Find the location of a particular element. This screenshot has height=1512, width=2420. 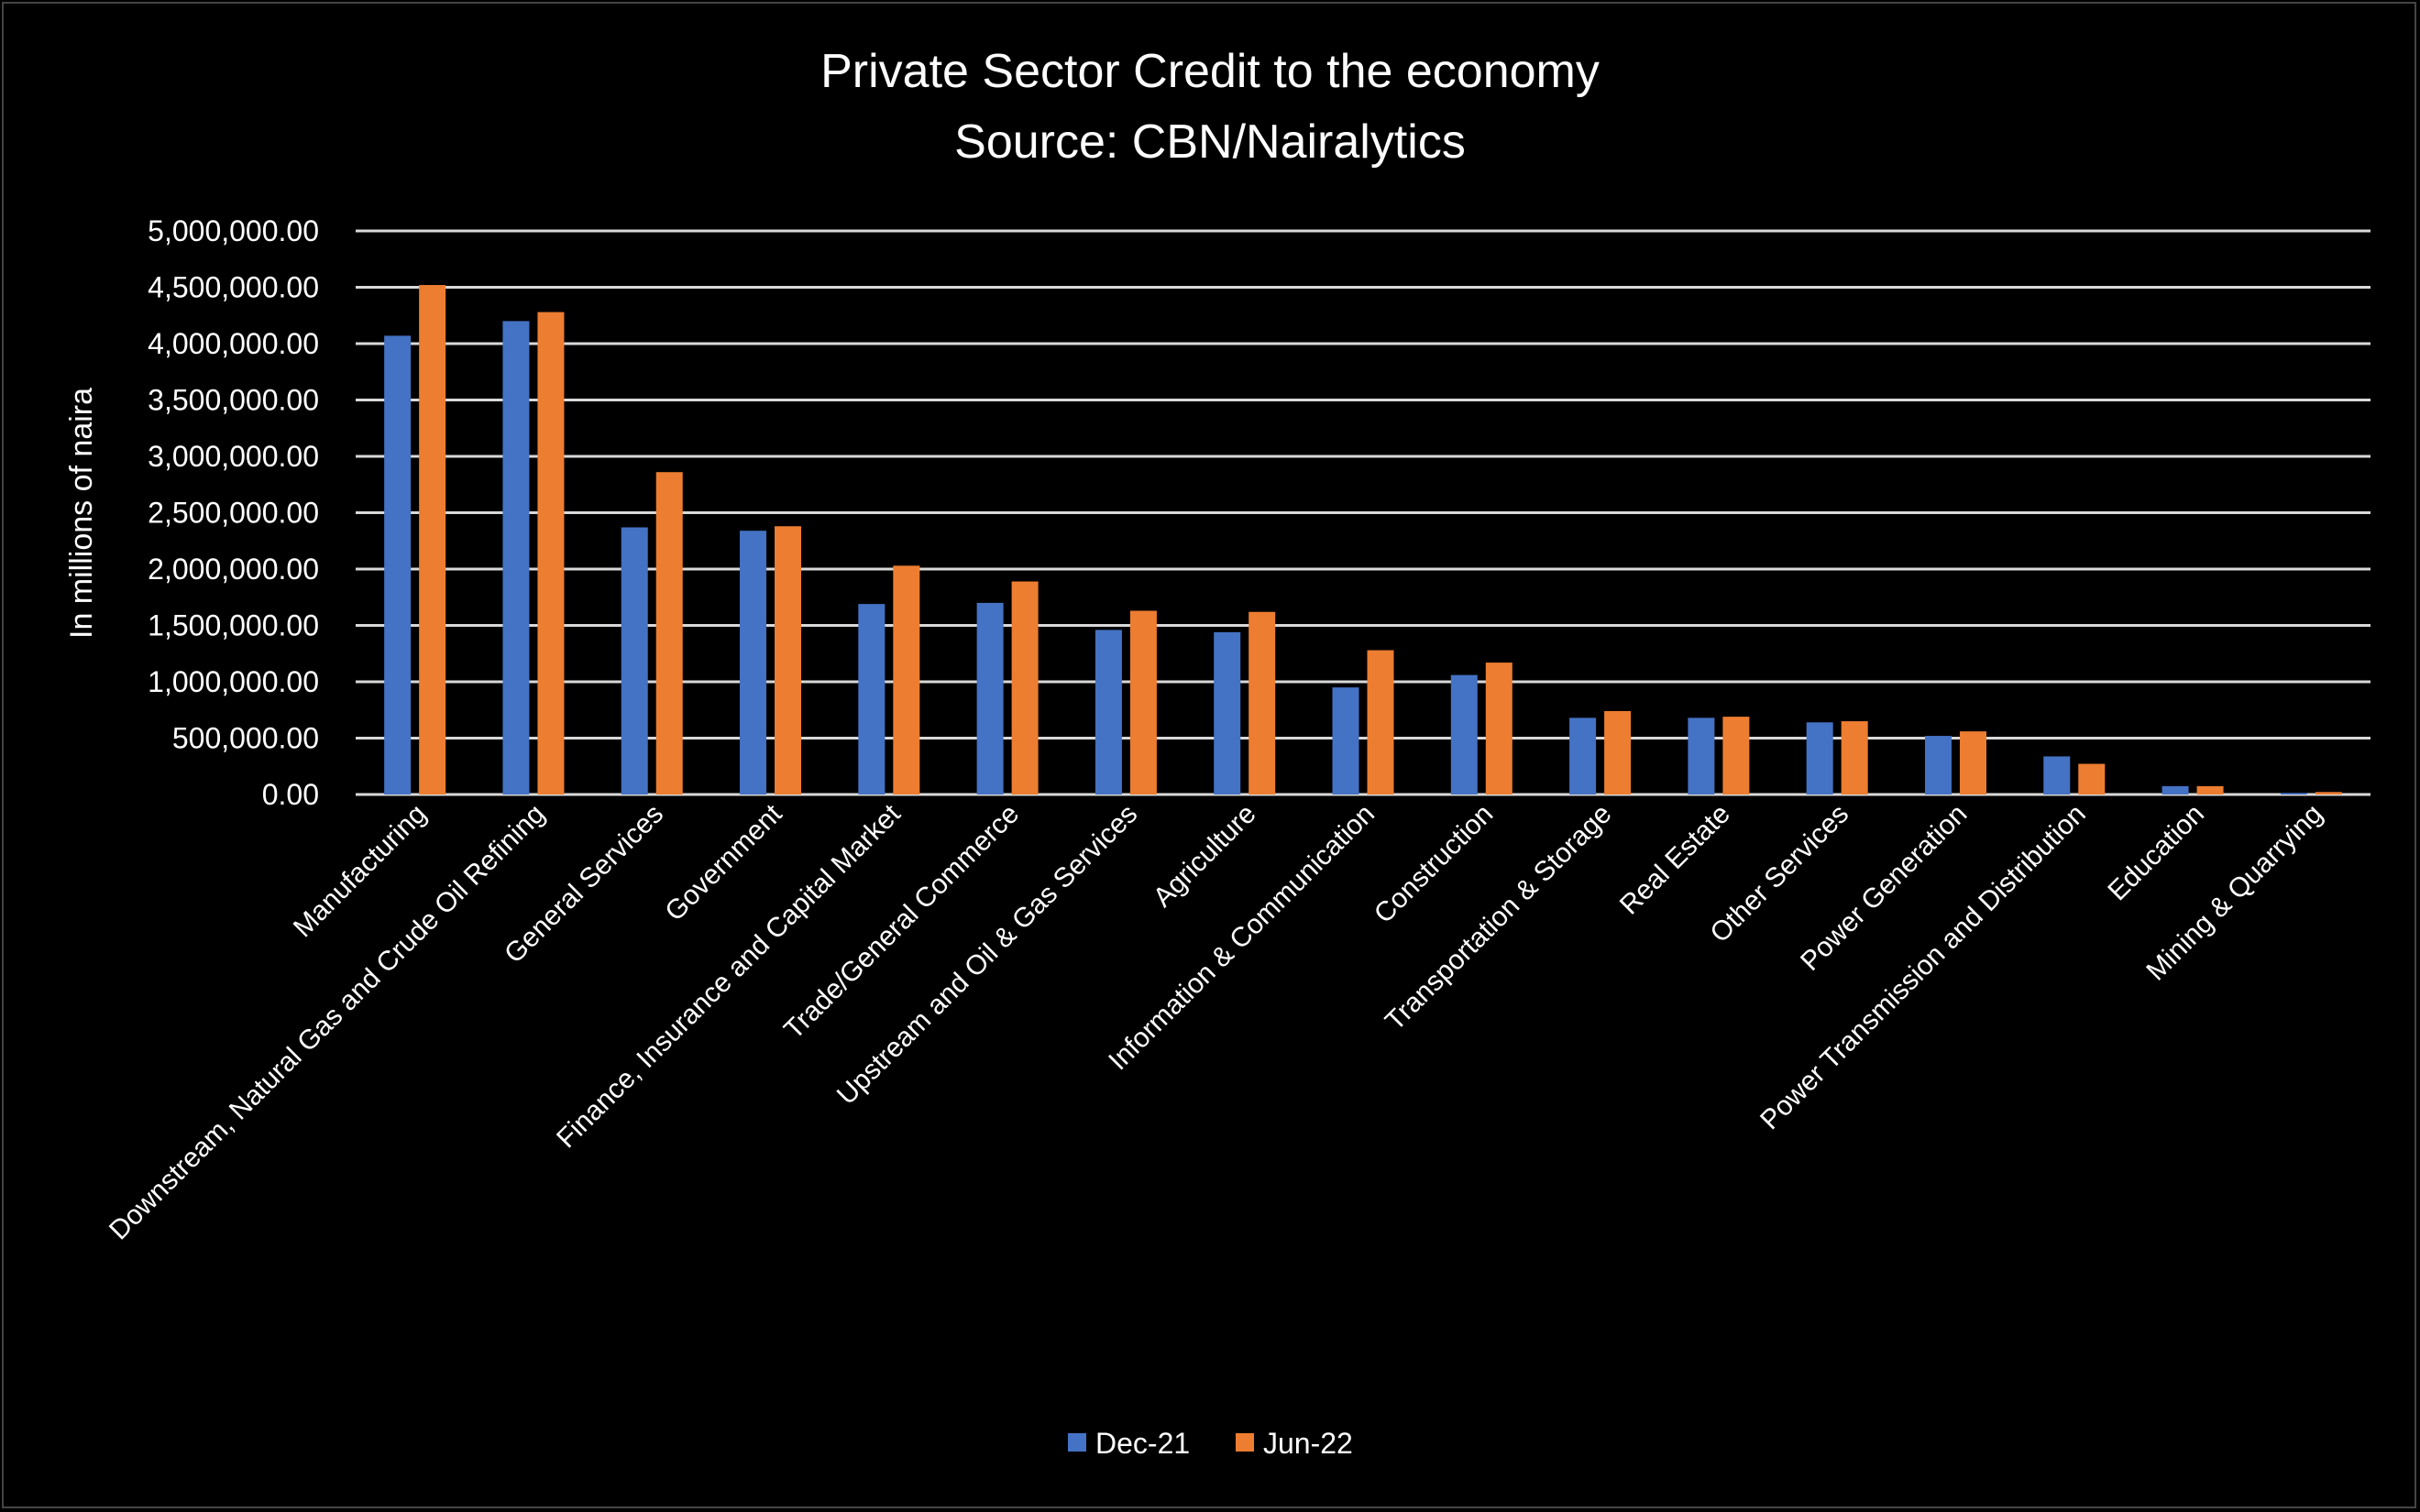

chart-subtitle: Source: CBN/Nairalytics is located at coordinates (1210, 142).